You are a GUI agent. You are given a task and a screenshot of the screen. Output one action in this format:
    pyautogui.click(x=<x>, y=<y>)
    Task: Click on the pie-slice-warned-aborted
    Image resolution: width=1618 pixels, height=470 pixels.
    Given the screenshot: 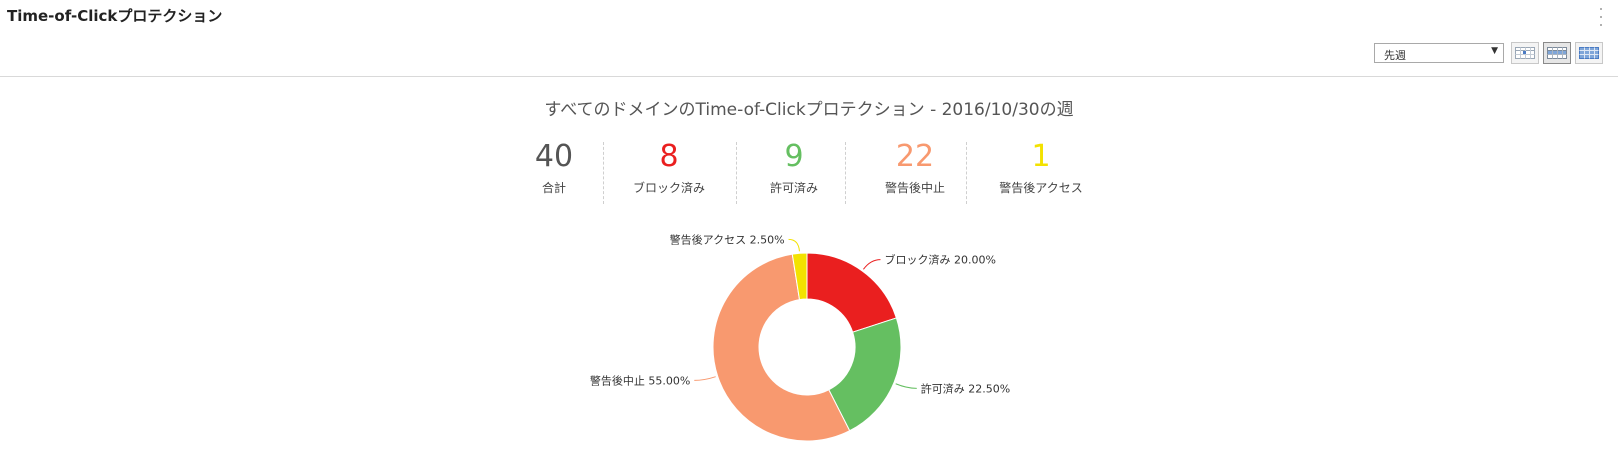 What is the action you would take?
    pyautogui.click(x=781, y=347)
    